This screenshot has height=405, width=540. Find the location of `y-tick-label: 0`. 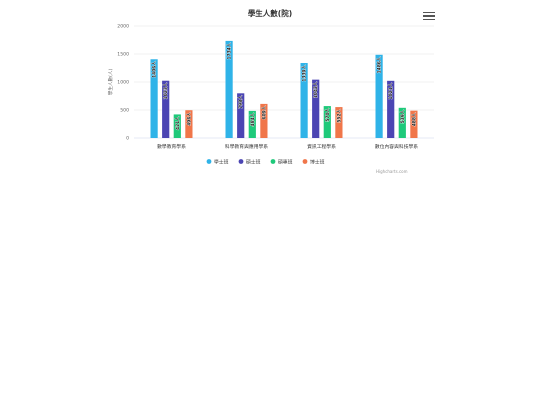

y-tick-label: 0 is located at coordinates (127, 139).